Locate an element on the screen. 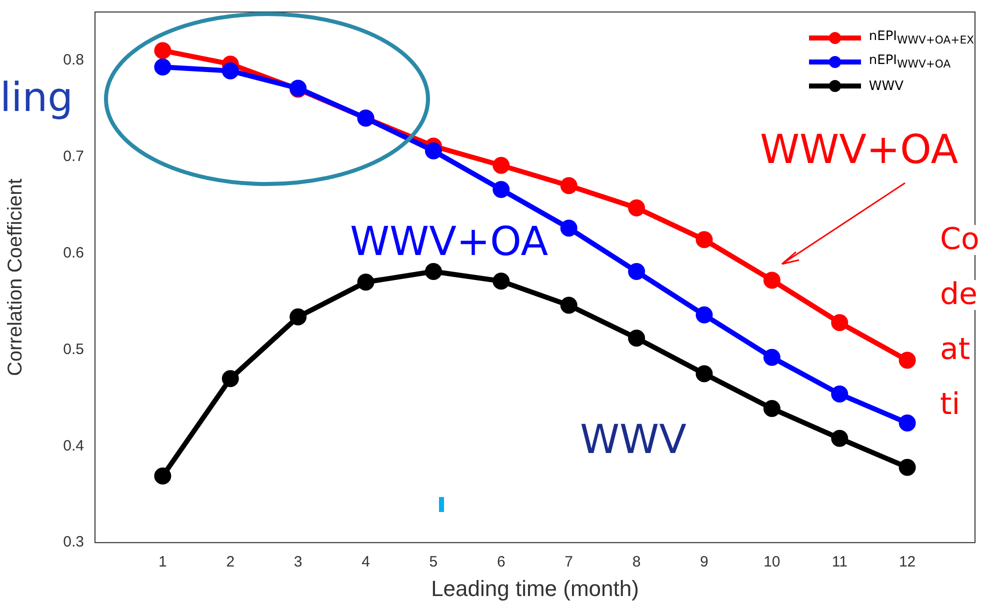 This screenshot has height=607, width=988. x-tick-label: 9 is located at coordinates (704, 562).